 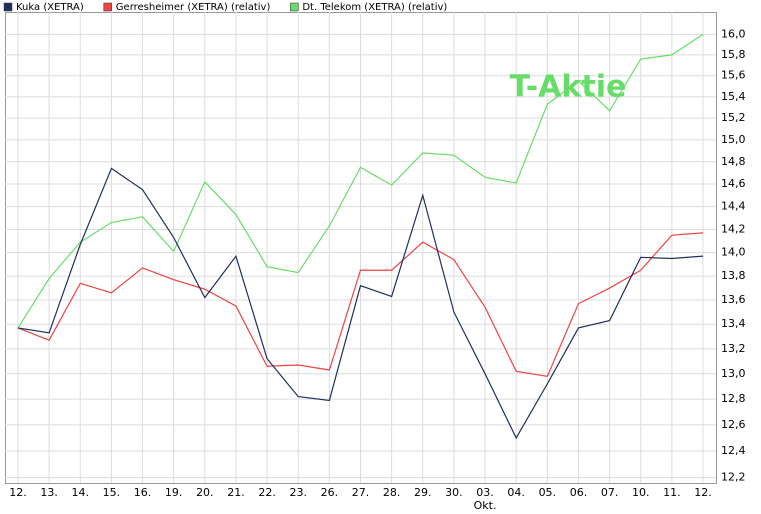 I want to click on x-tick-label: 26., so click(x=330, y=492).